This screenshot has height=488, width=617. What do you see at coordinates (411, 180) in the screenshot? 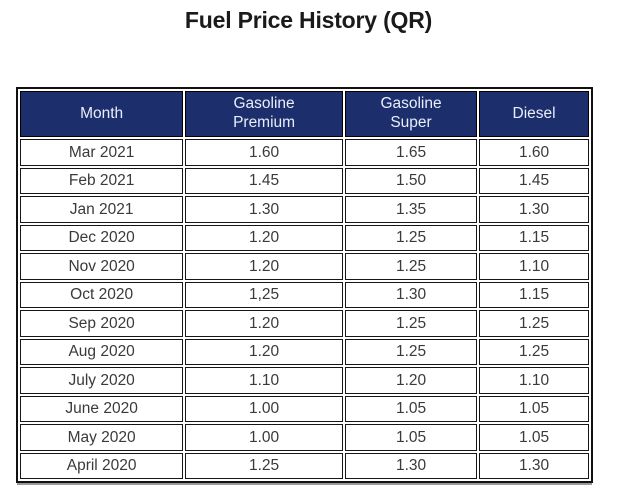
I see `price-cell: 1.50` at bounding box center [411, 180].